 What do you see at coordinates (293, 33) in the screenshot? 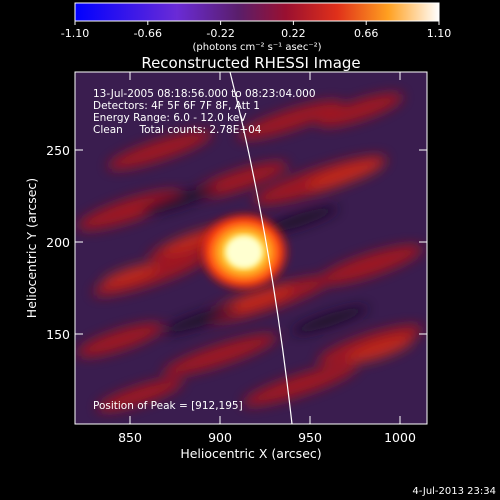
I see `colorbar-tick-label: 0.22` at bounding box center [293, 33].